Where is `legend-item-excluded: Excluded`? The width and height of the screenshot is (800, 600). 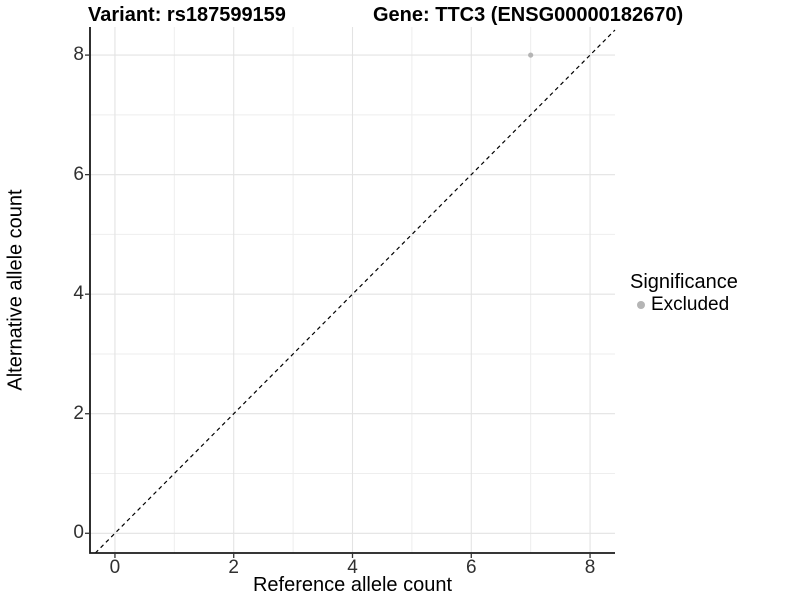 legend-item-excluded: Excluded is located at coordinates (684, 304).